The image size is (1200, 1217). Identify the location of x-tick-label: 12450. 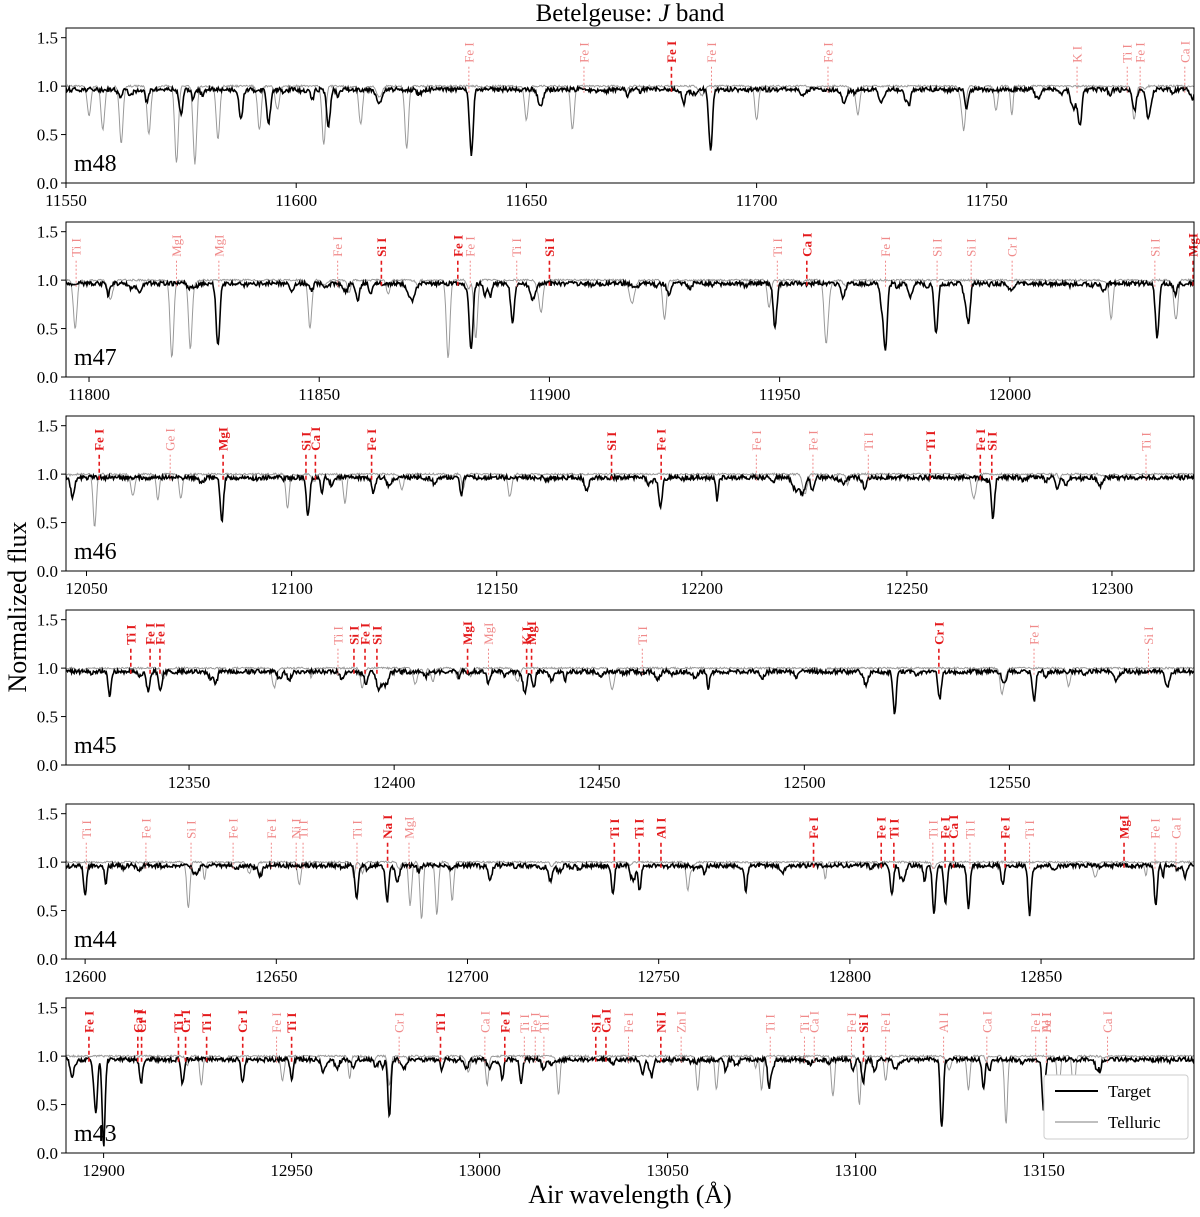
(599, 782).